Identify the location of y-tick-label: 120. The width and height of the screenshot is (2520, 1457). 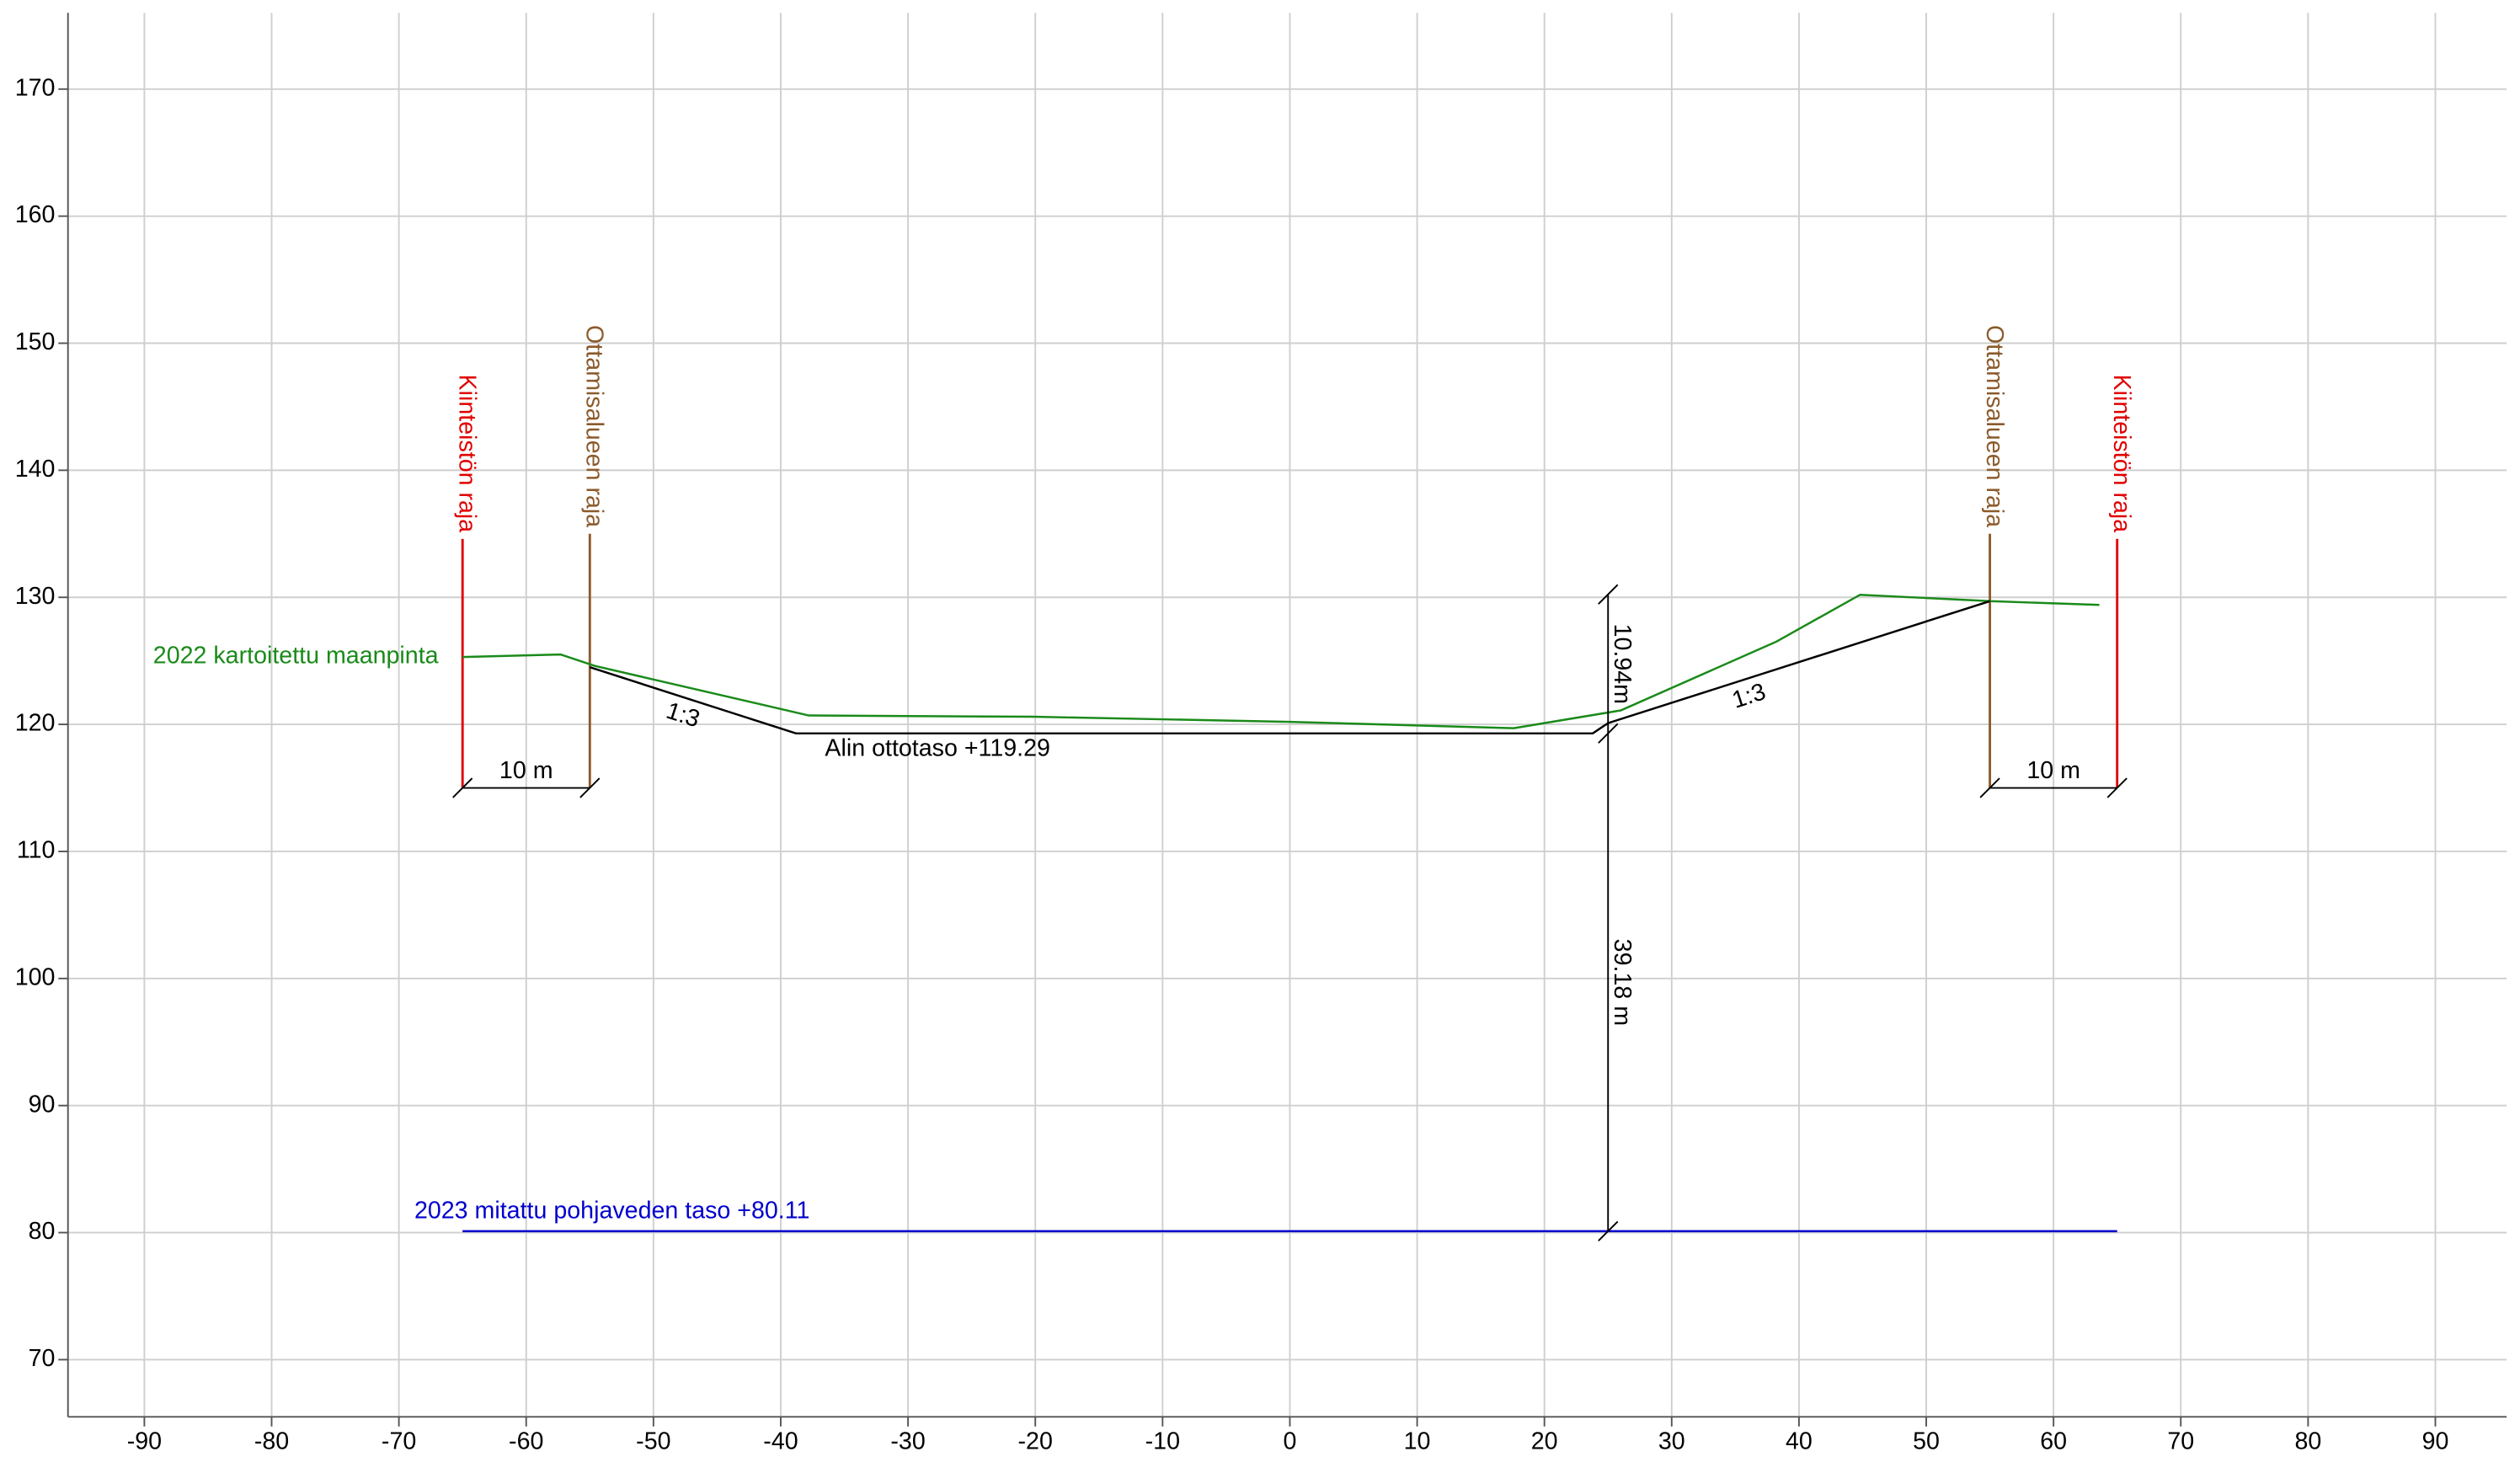
(36, 723).